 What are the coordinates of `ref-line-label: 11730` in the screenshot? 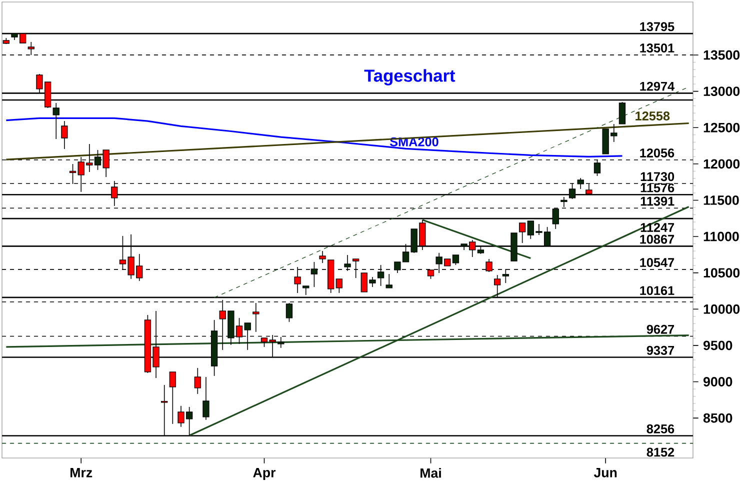 It's located at (657, 176).